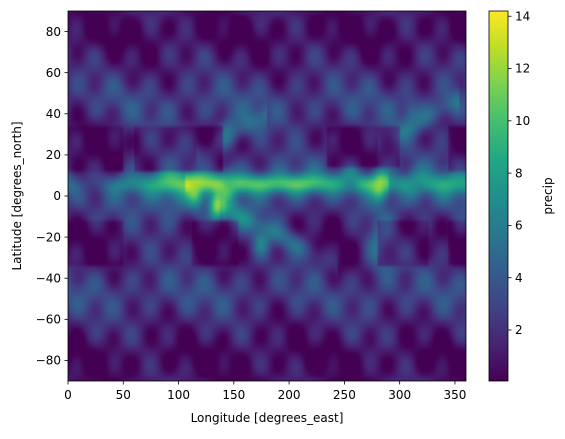  What do you see at coordinates (48, 361) in the screenshot?
I see `y-tick-label: −80` at bounding box center [48, 361].